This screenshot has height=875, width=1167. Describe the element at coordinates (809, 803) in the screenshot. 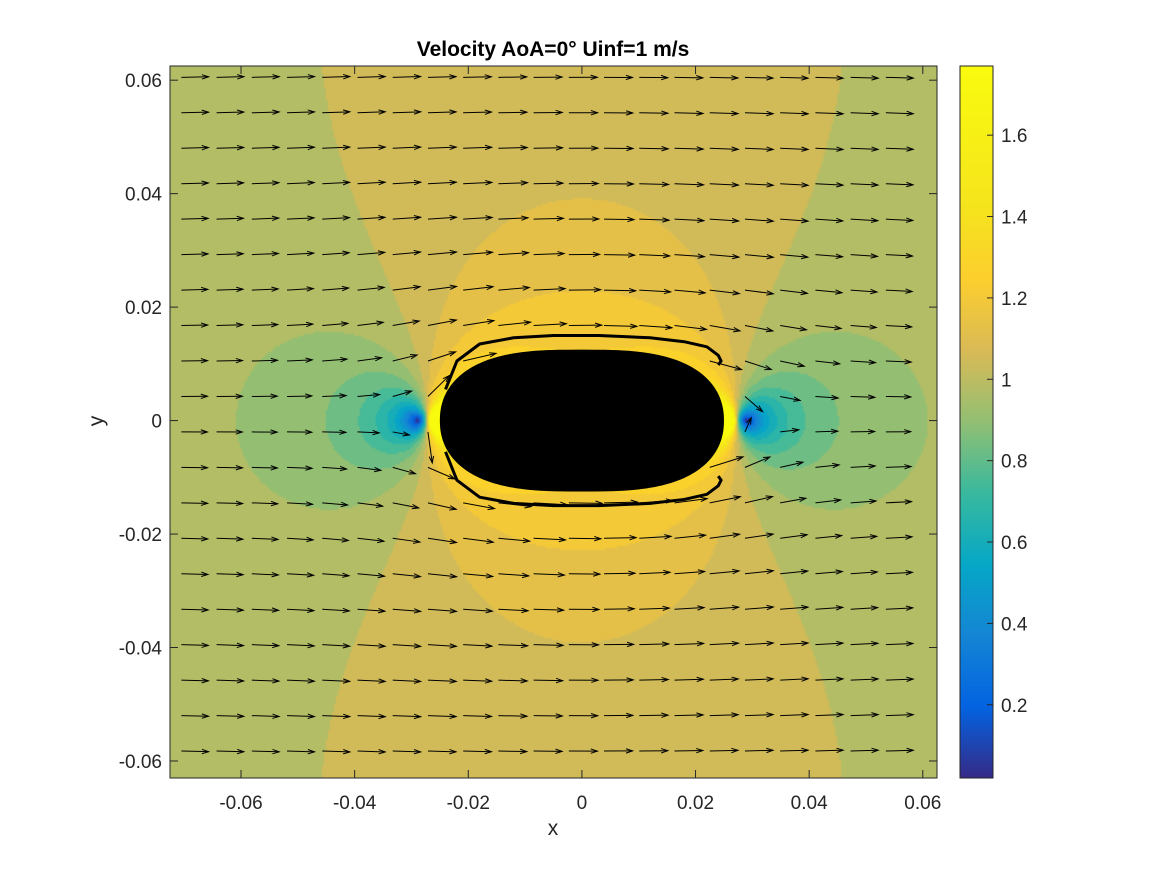

I see `x-tick-label: 0.04` at that location.